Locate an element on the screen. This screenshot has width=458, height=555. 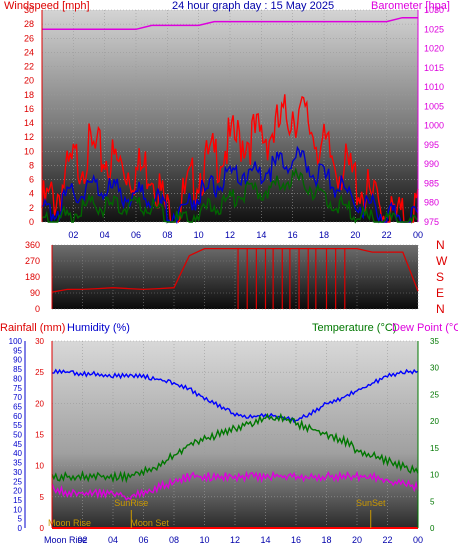
wind-y-tick: 10 is located at coordinates (29, 151).